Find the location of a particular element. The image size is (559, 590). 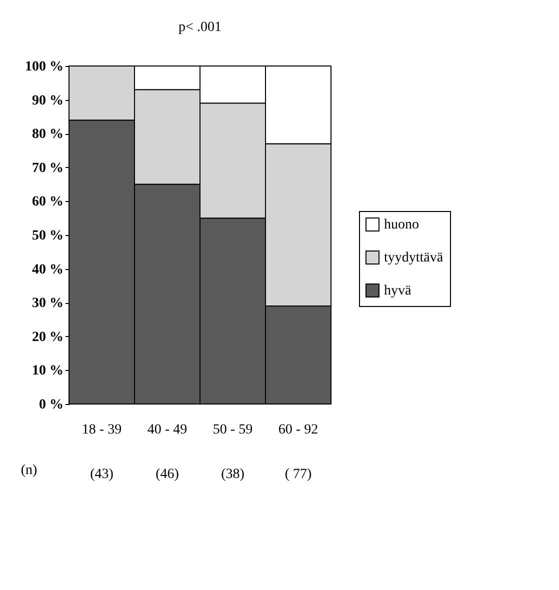

x-tick-label: 18 - 39 is located at coordinates (102, 430).